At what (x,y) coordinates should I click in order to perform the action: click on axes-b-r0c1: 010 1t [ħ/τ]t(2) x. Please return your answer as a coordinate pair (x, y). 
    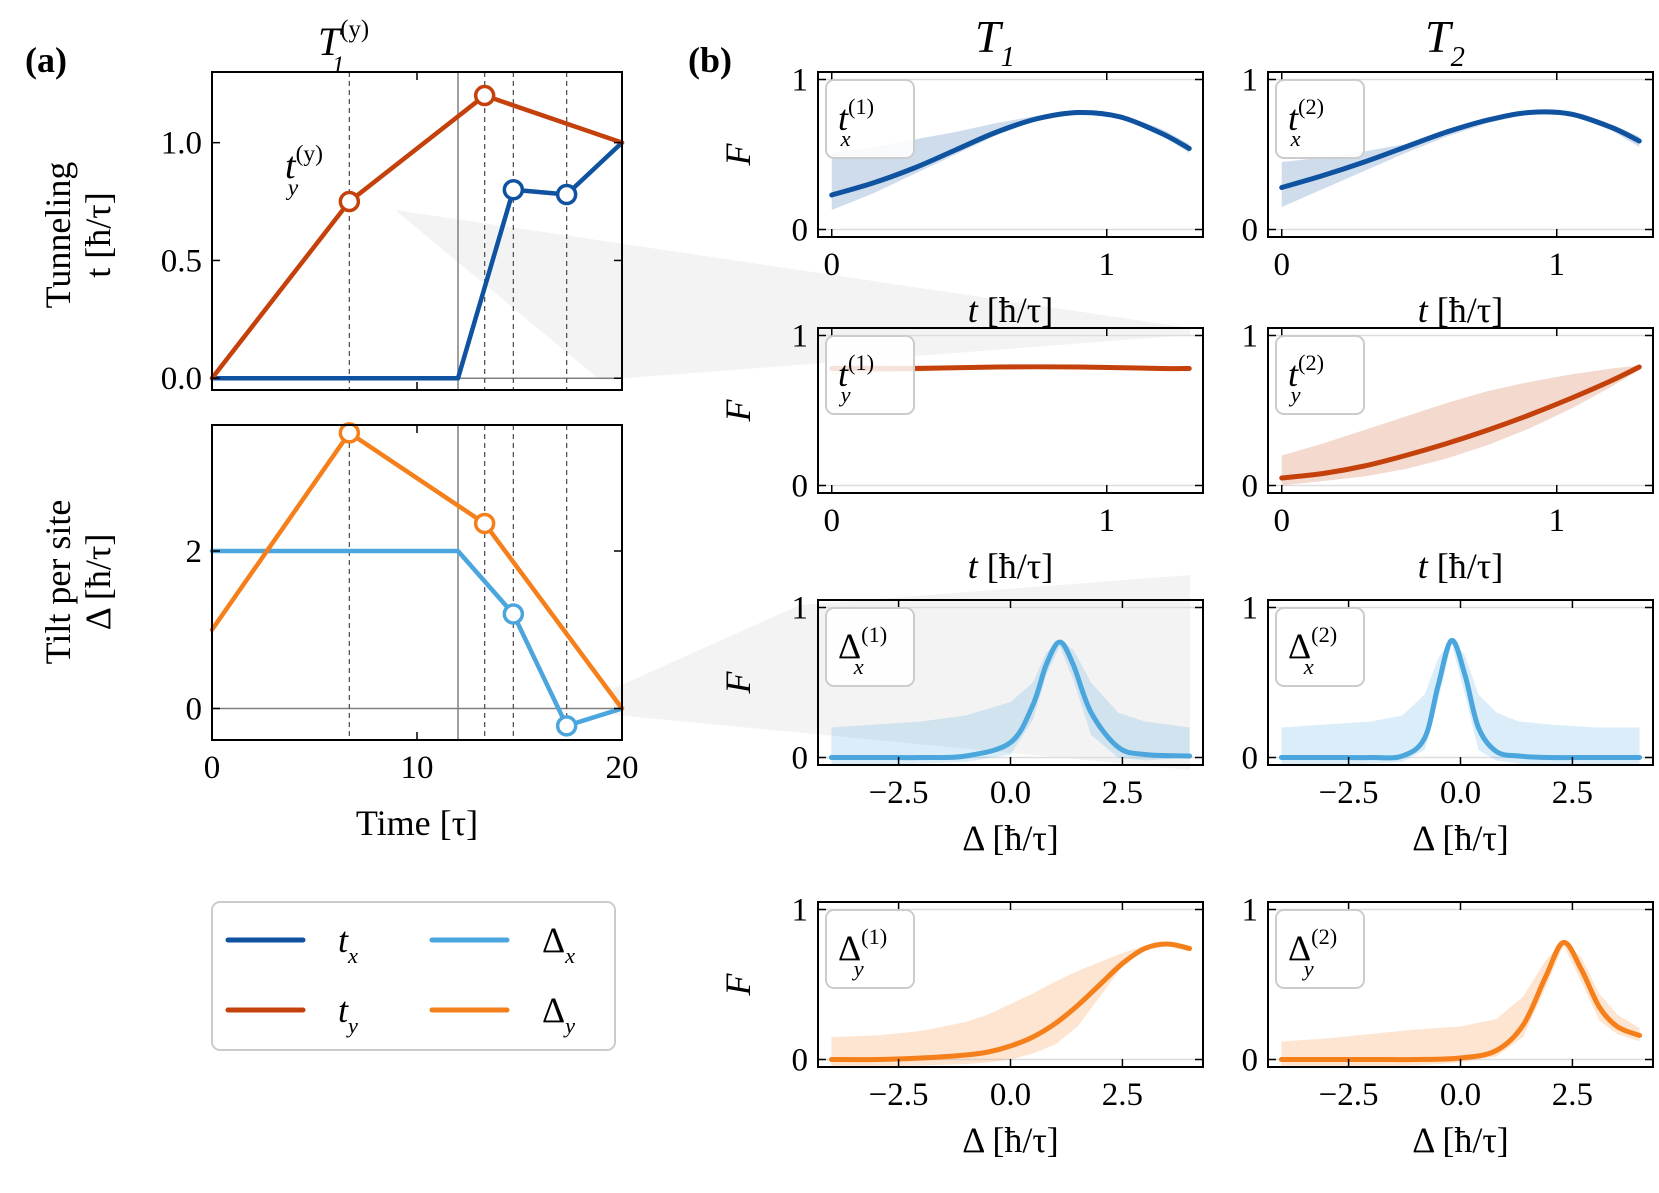
    Looking at the image, I should click on (1448, 196).